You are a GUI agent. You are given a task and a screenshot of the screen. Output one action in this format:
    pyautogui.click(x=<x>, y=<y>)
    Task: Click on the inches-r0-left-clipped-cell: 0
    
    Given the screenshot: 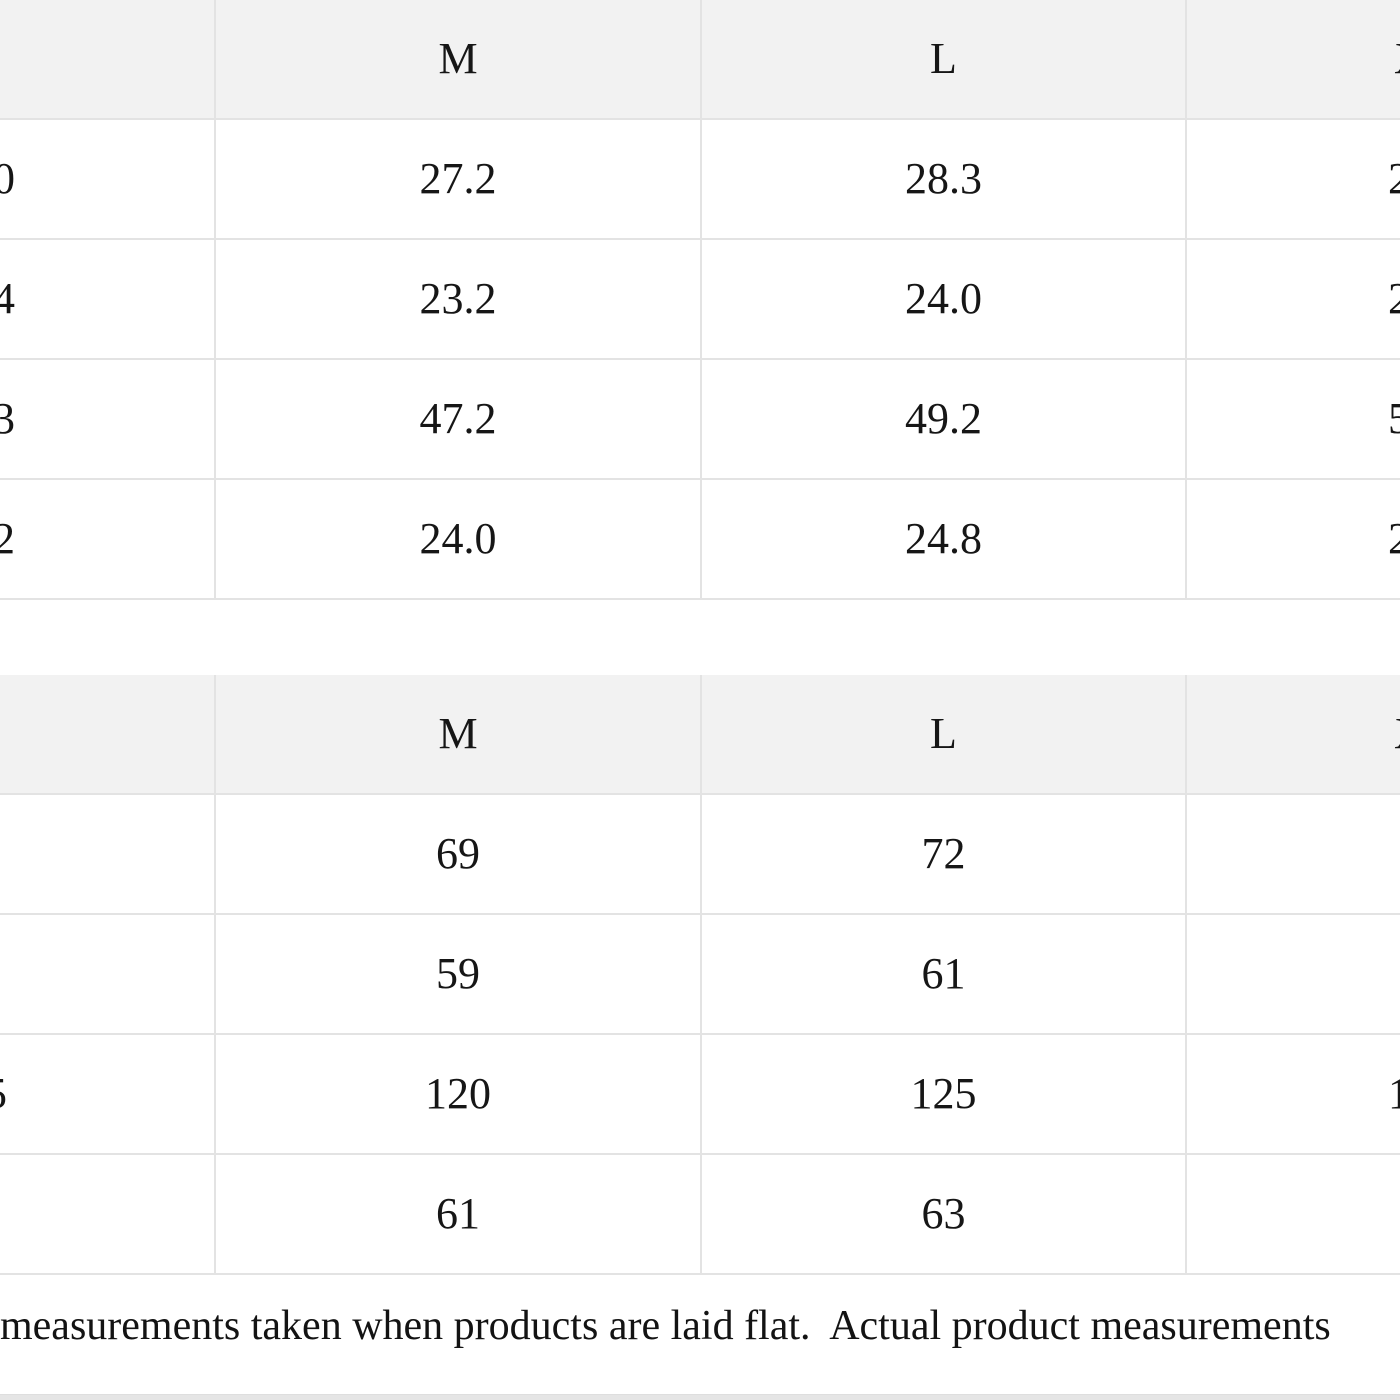 What is the action you would take?
    pyautogui.click(x=108, y=179)
    